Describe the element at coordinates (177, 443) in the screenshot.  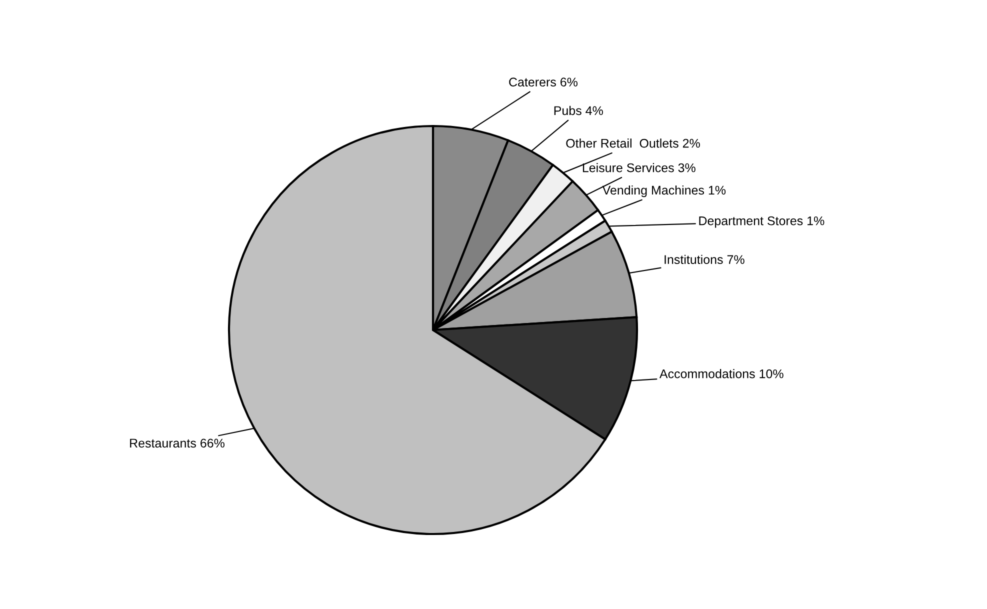
I see `slice-label: Restaurants 66%` at that location.